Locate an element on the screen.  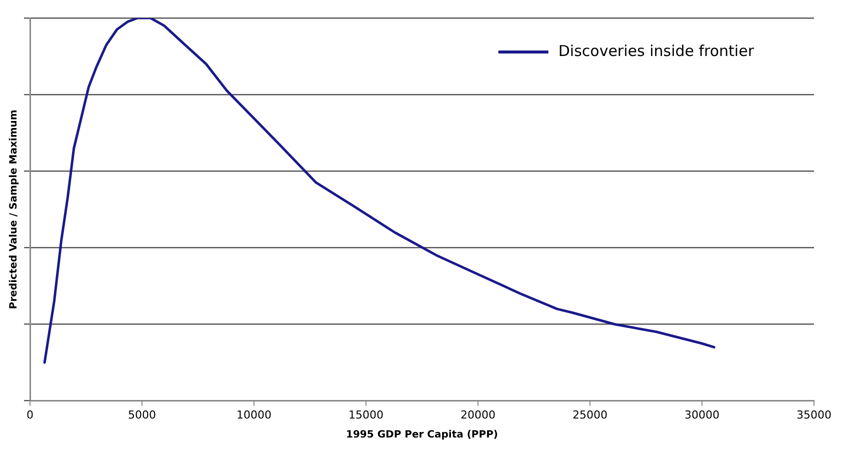
x-tick-label: 20000 is located at coordinates (478, 415).